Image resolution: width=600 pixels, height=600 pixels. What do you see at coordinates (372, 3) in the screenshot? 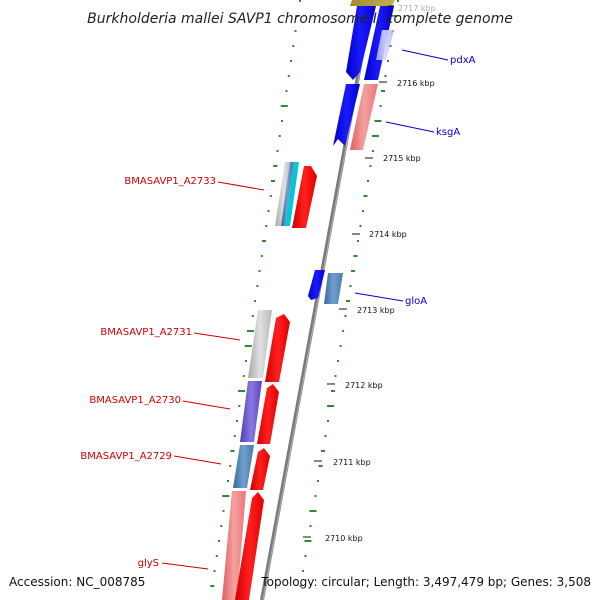
I see `cds-olive-top` at bounding box center [372, 3].